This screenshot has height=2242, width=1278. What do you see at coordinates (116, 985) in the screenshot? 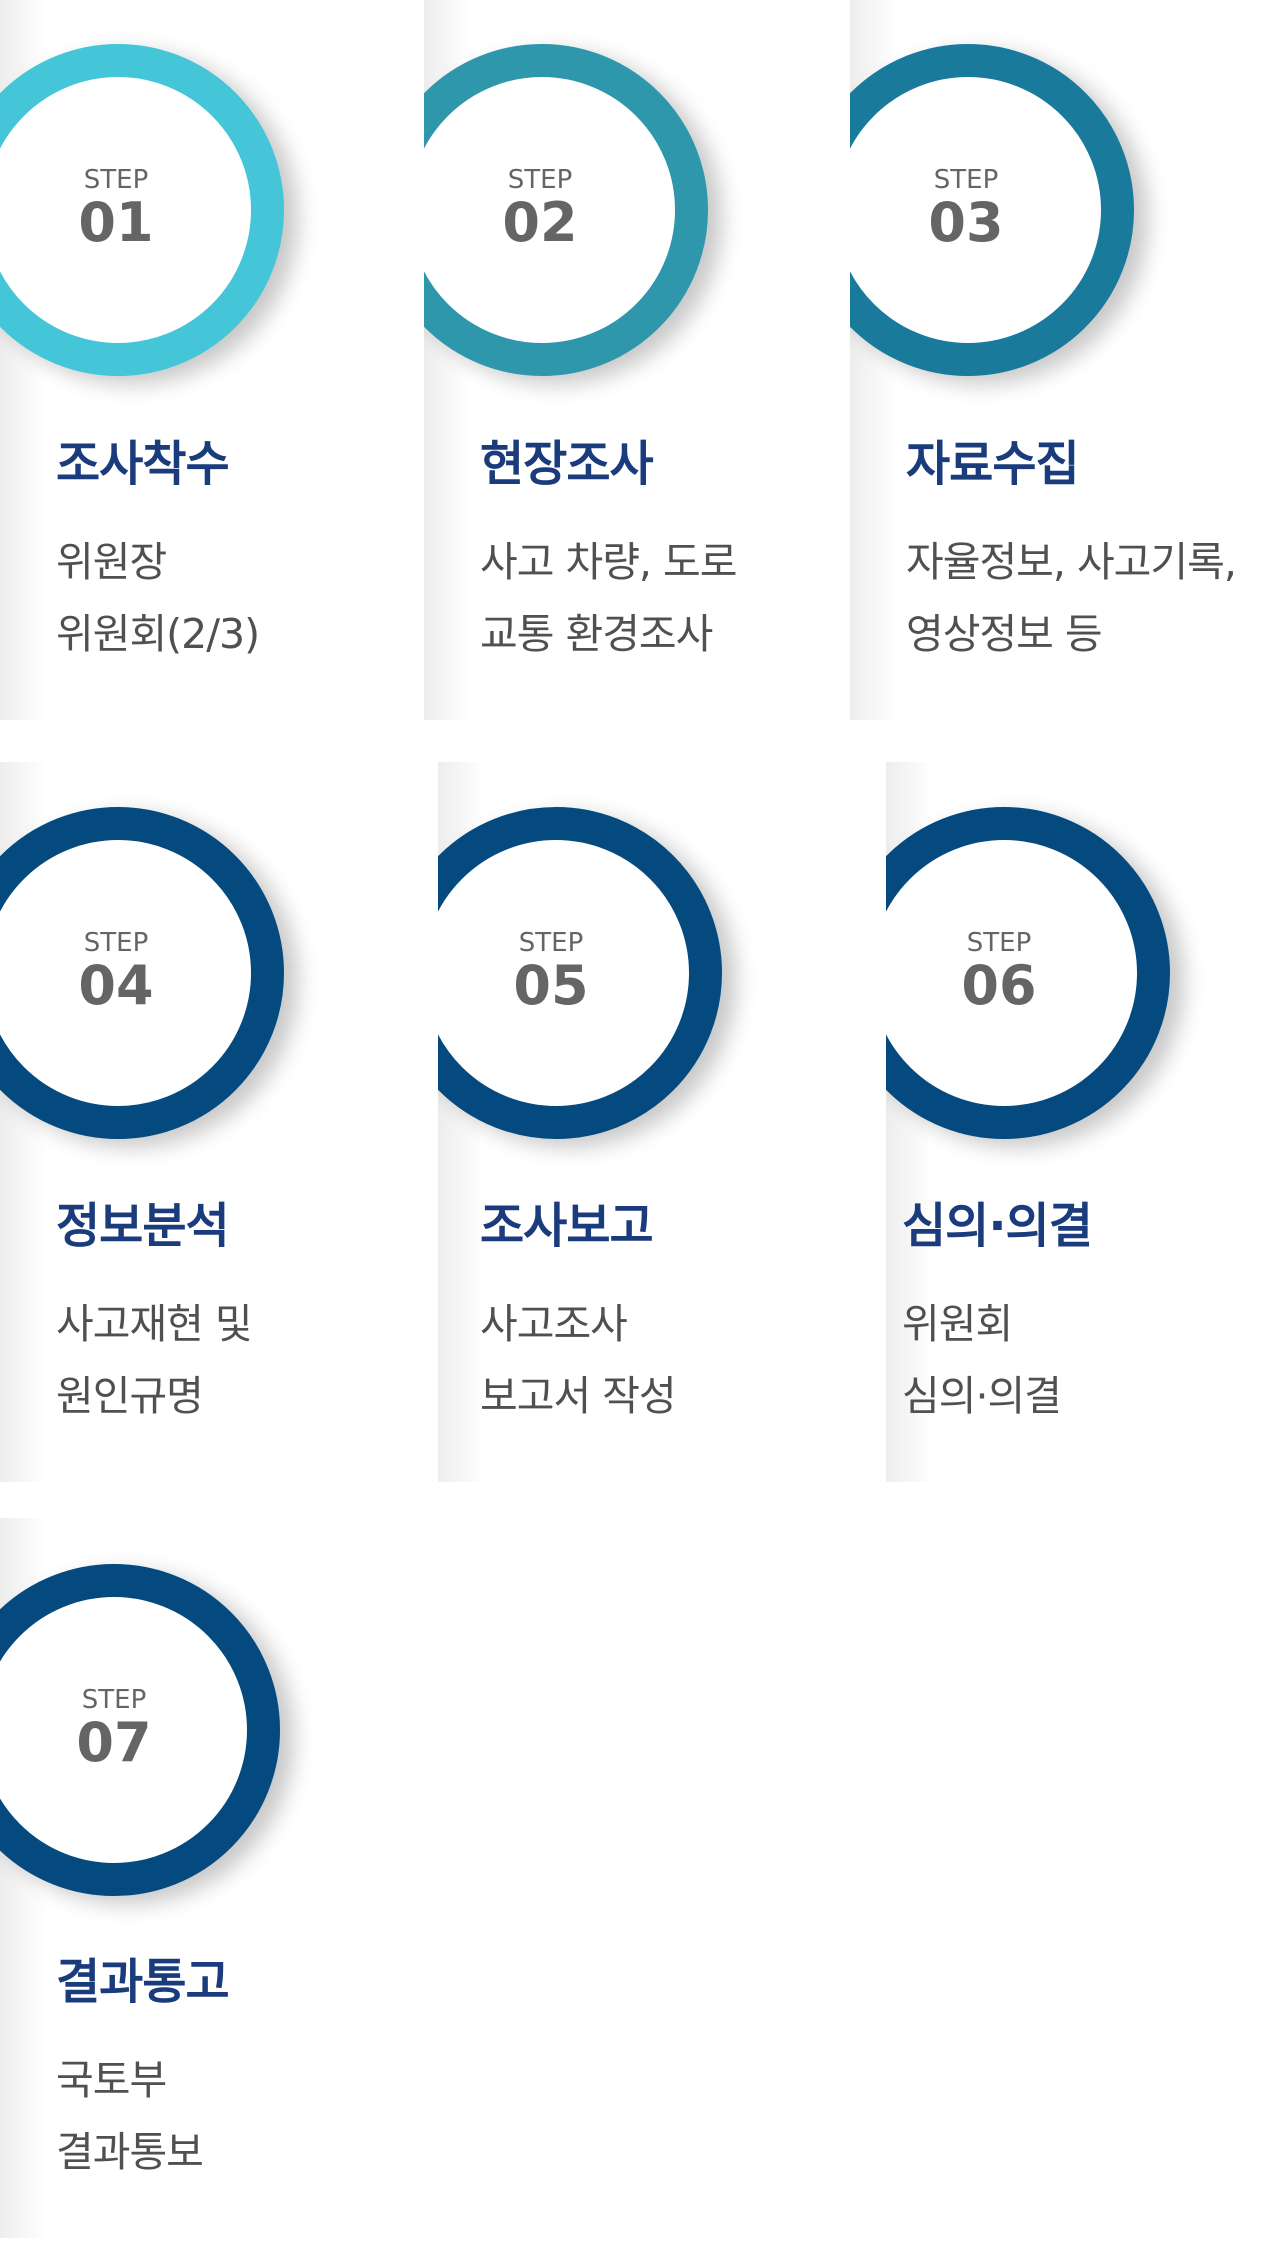
I see `step-number: 04` at bounding box center [116, 985].